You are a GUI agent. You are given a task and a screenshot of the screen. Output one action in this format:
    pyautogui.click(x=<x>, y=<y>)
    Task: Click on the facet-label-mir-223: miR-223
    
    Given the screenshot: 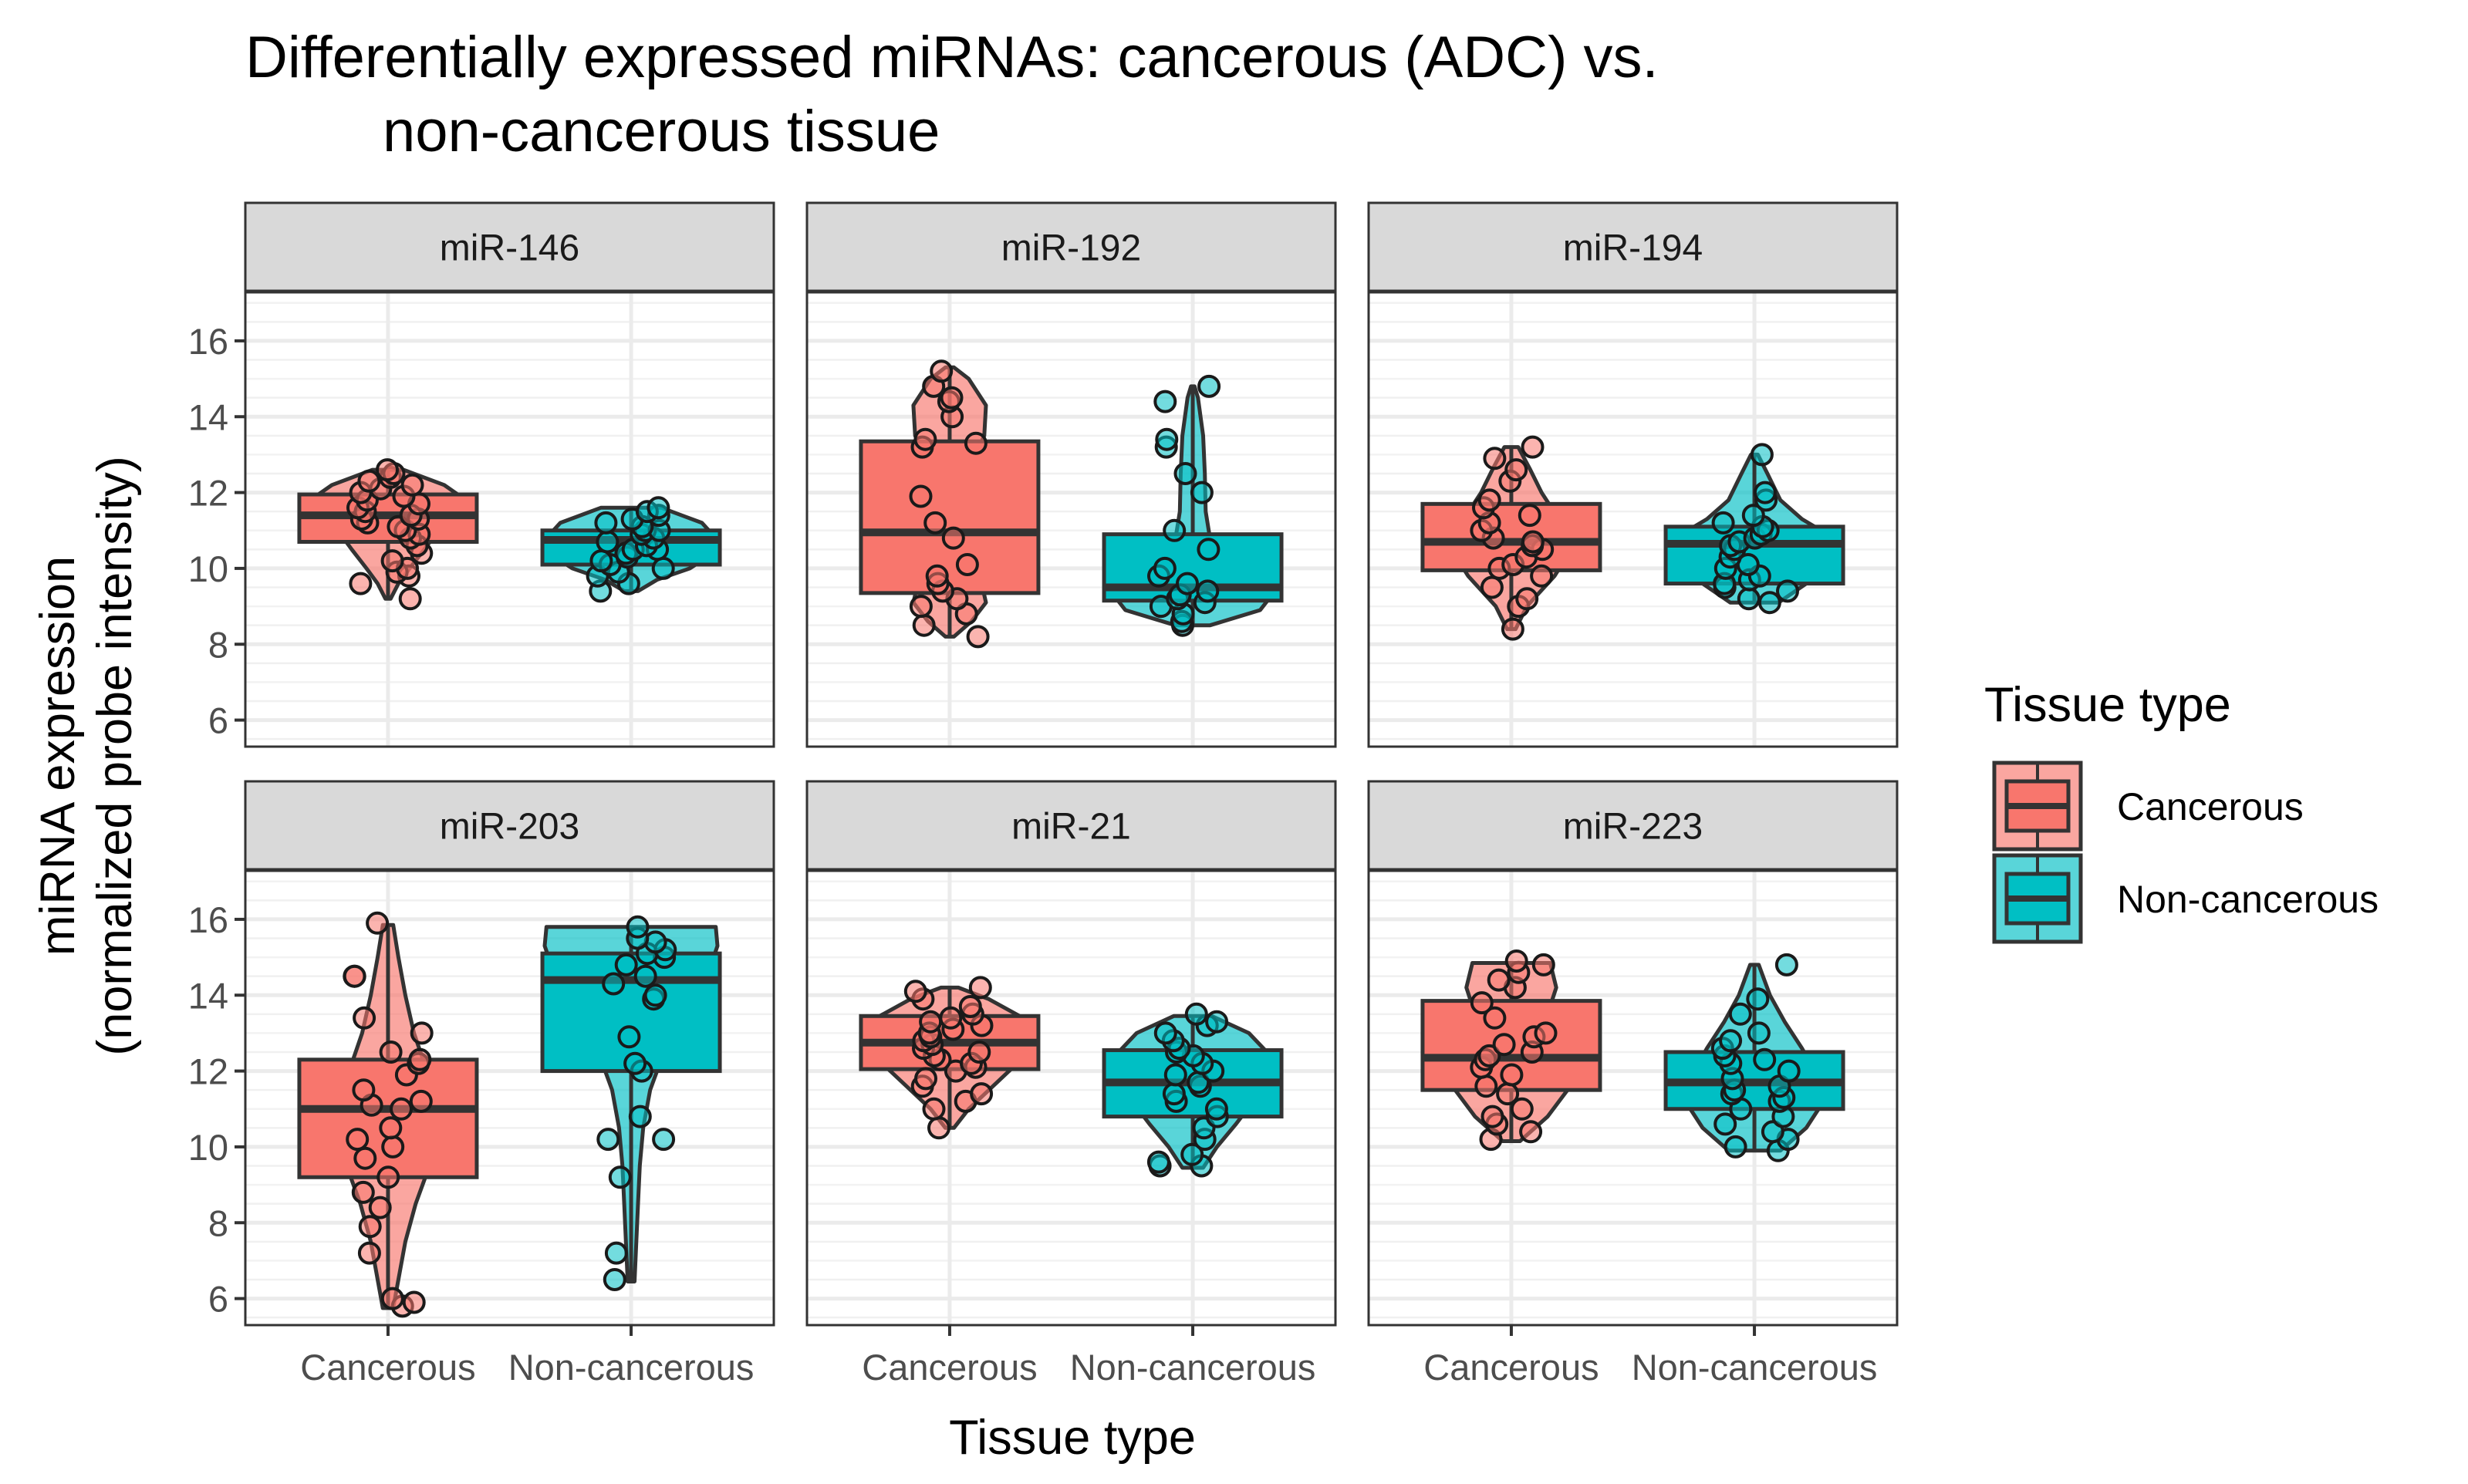 What is the action you would take?
    pyautogui.click(x=1633, y=828)
    